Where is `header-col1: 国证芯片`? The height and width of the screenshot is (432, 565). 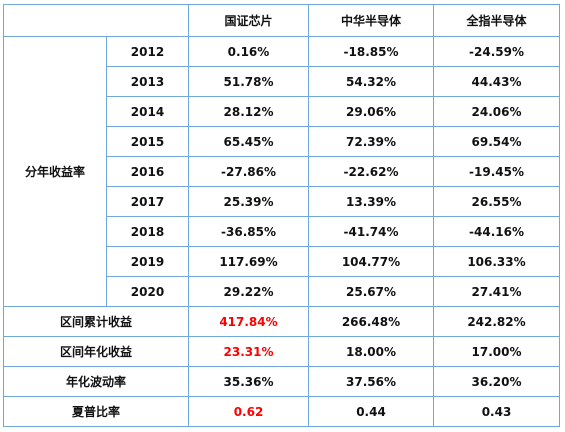
header-col1: 国证芯片 is located at coordinates (248, 20).